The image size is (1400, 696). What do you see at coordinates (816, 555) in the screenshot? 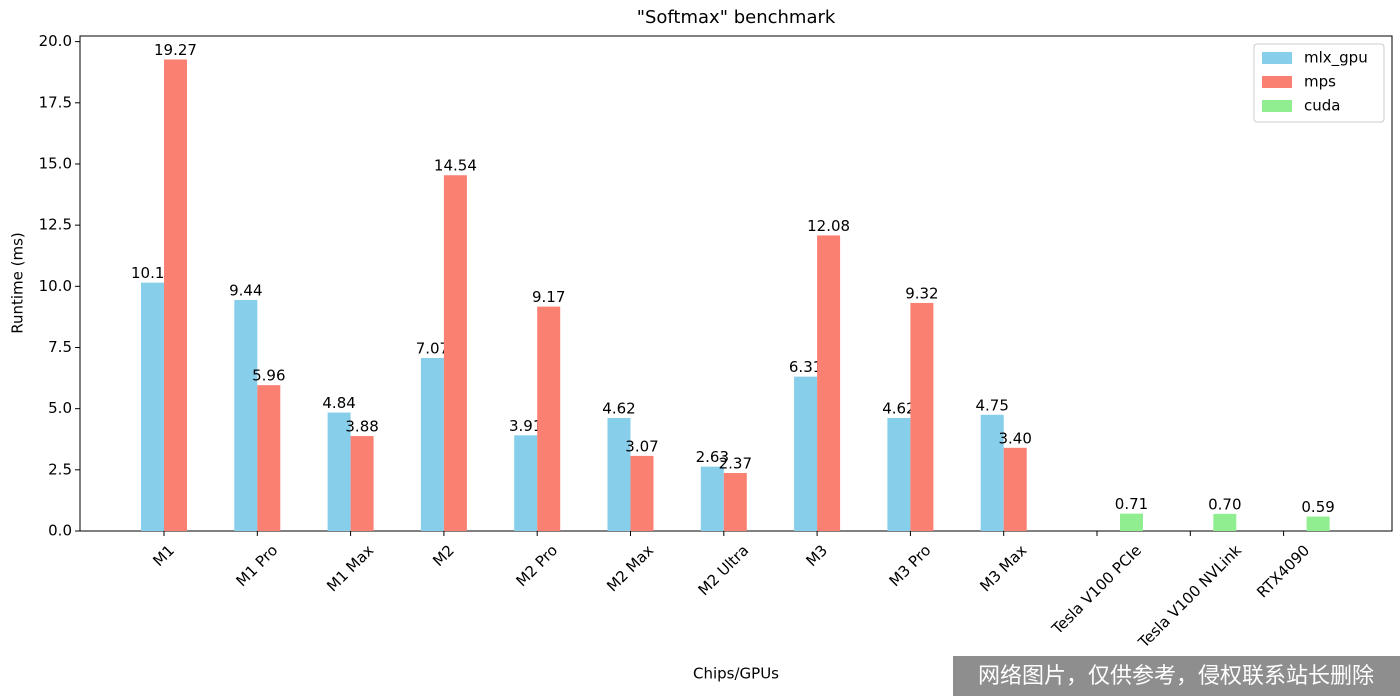
I see `x-tick-label: M3` at bounding box center [816, 555].